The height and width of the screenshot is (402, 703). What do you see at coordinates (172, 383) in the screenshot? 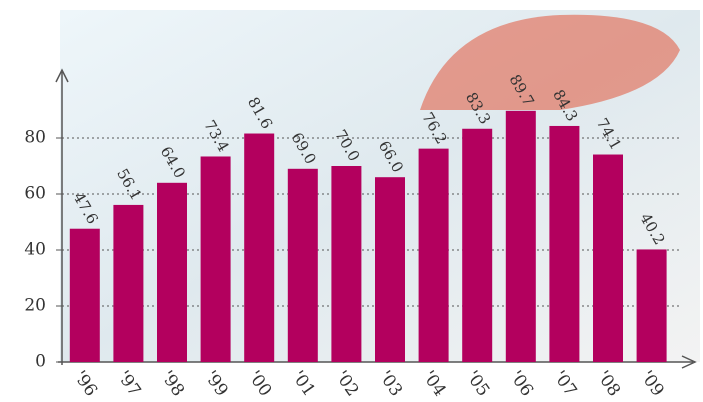
I see `x-tick-label: '98` at bounding box center [172, 383].